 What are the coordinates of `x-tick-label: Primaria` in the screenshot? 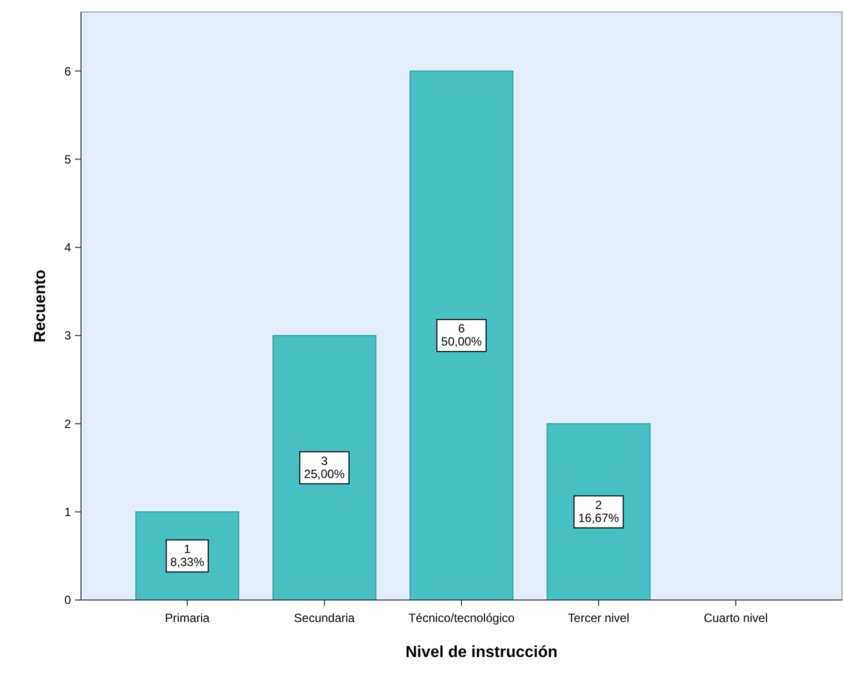 It's located at (187, 618).